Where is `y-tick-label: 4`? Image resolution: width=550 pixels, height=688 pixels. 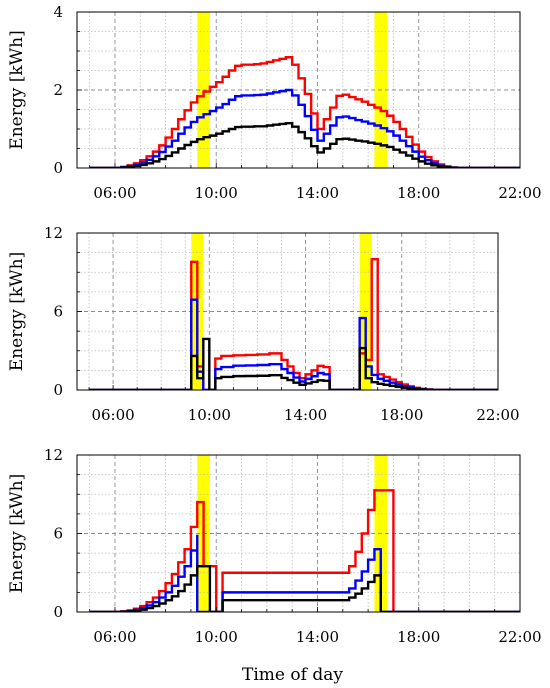 y-tick-label: 4 is located at coordinates (58, 12).